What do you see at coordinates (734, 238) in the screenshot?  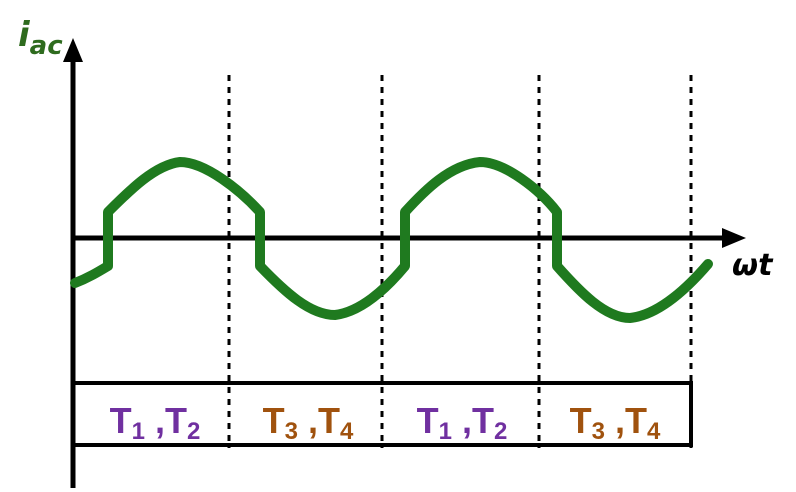 I see `x-axis-arrowhead` at bounding box center [734, 238].